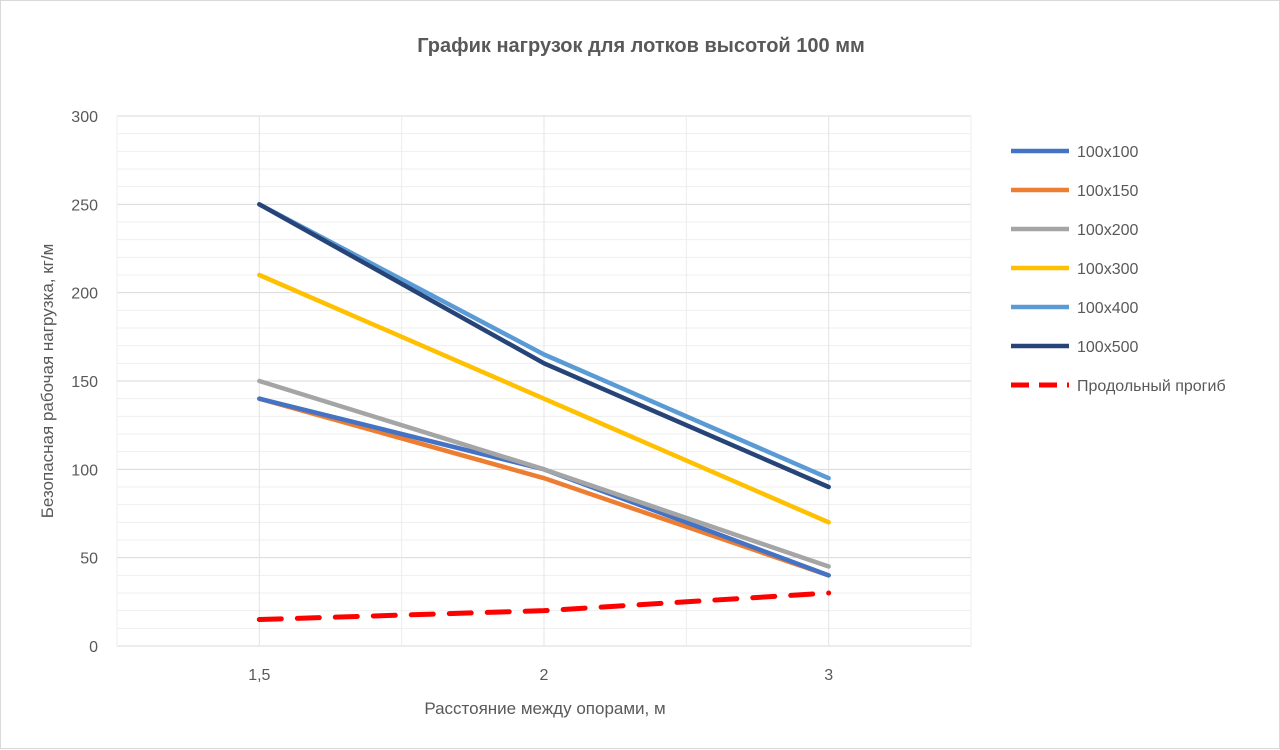 The width and height of the screenshot is (1280, 750). Describe the element at coordinates (544, 606) in the screenshot. I see `series-line-Продольный прогиб` at that location.